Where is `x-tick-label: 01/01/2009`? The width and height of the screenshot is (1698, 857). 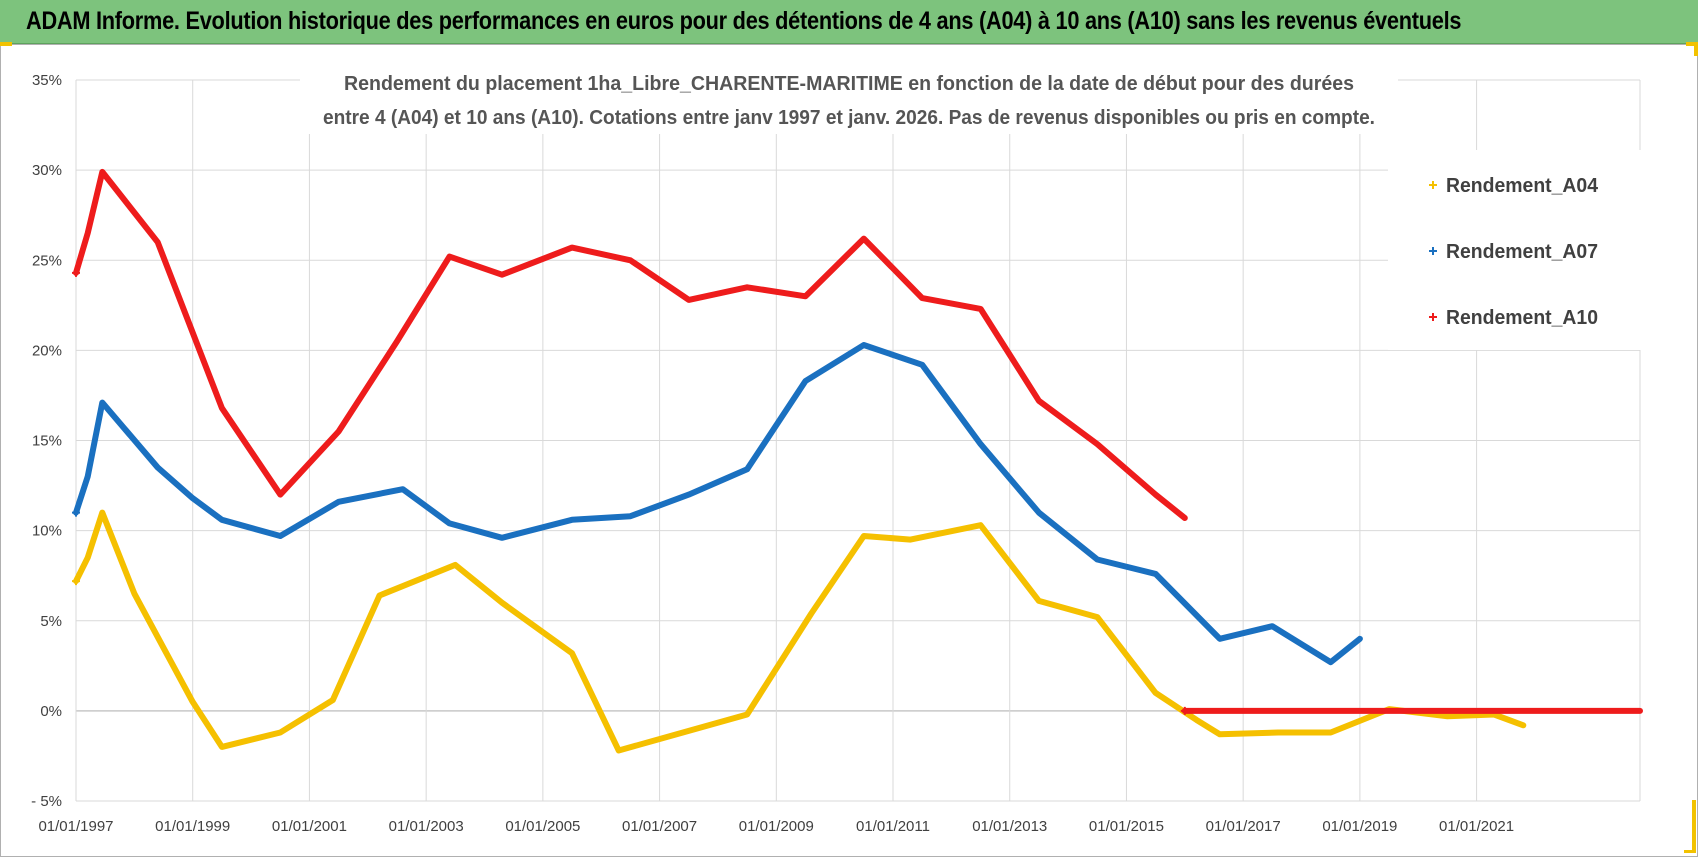
x-tick-label: 01/01/2009 is located at coordinates (776, 826).